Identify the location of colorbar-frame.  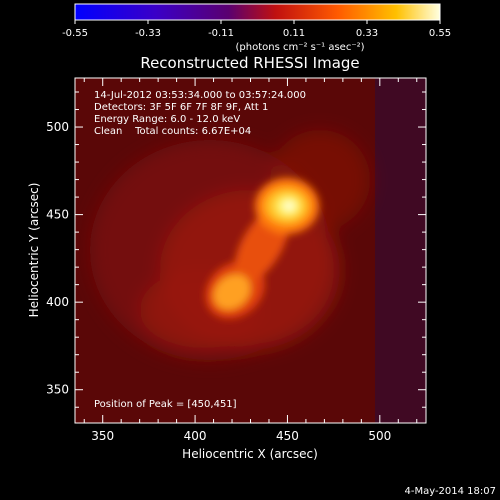
(257, 12).